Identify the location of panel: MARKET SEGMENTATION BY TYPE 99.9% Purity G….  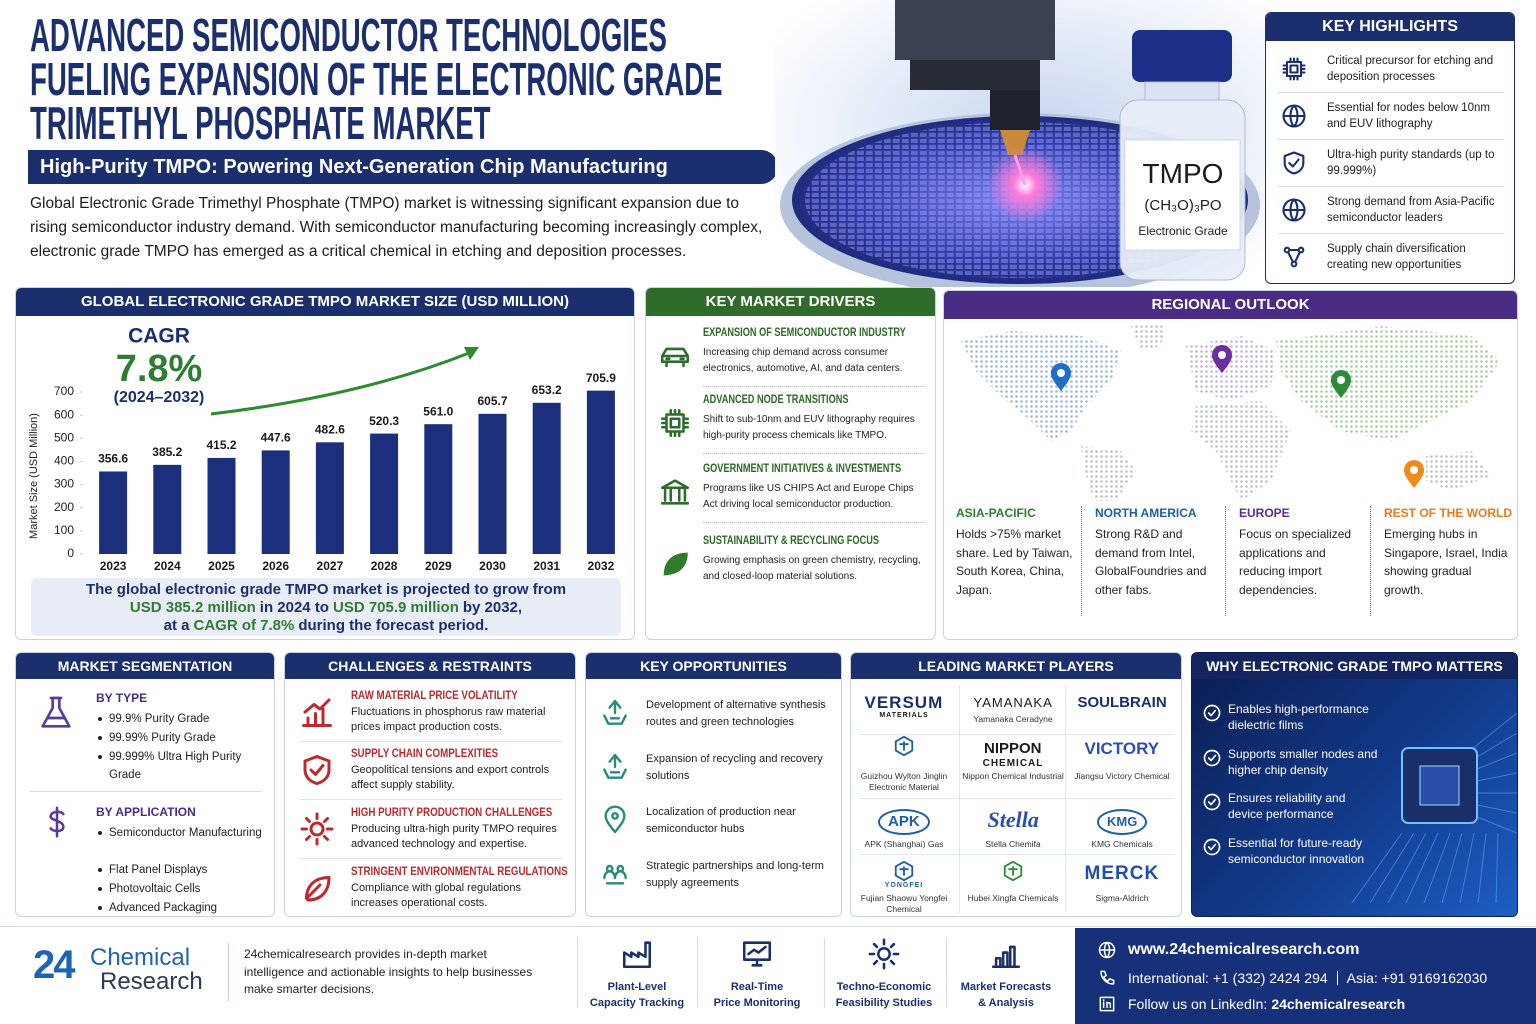
(145, 784).